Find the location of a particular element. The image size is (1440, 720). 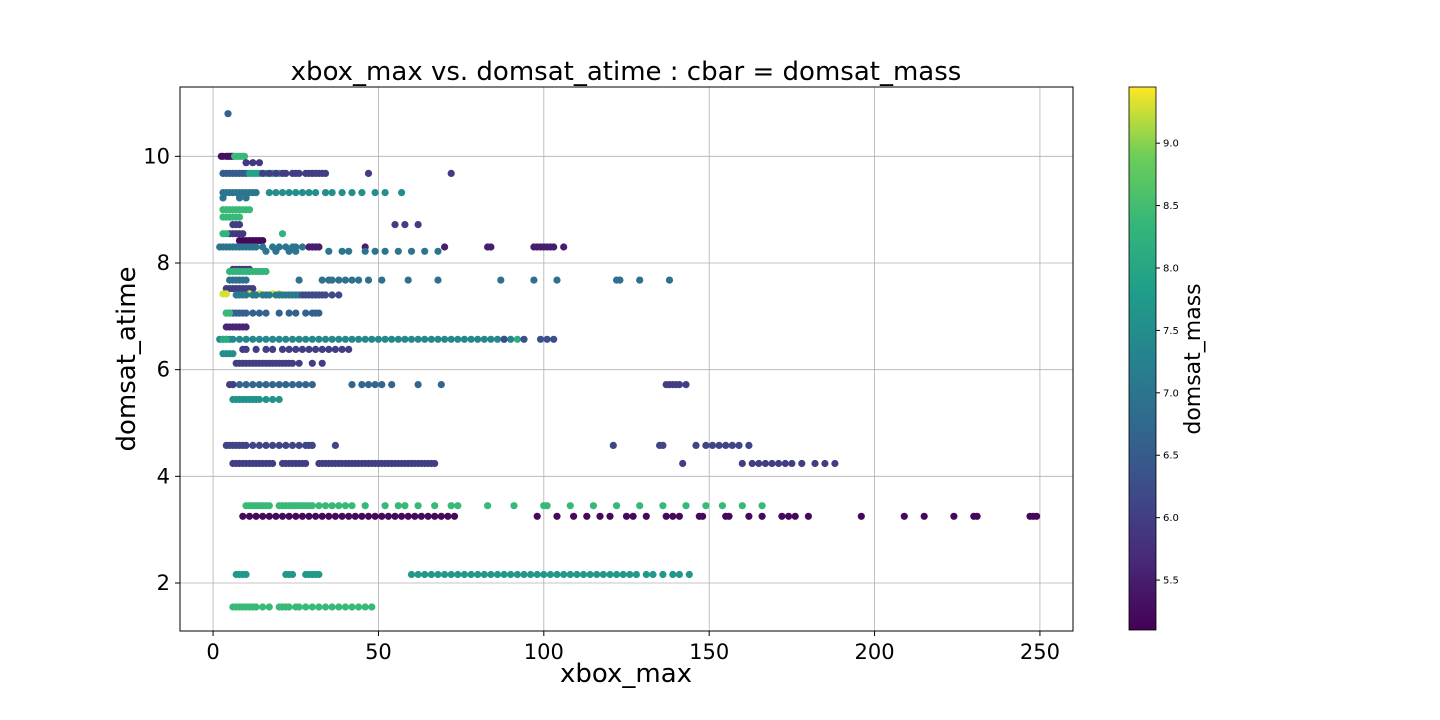

colorbar-tick-label: 6.5 is located at coordinates (1171, 456).